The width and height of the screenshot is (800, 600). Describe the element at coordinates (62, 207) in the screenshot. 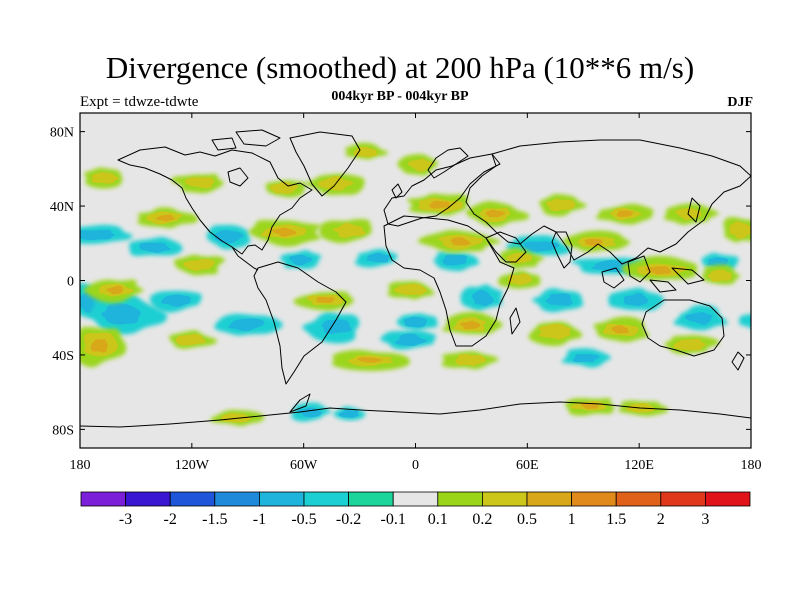

I see `y-tick-label: 40N` at that location.